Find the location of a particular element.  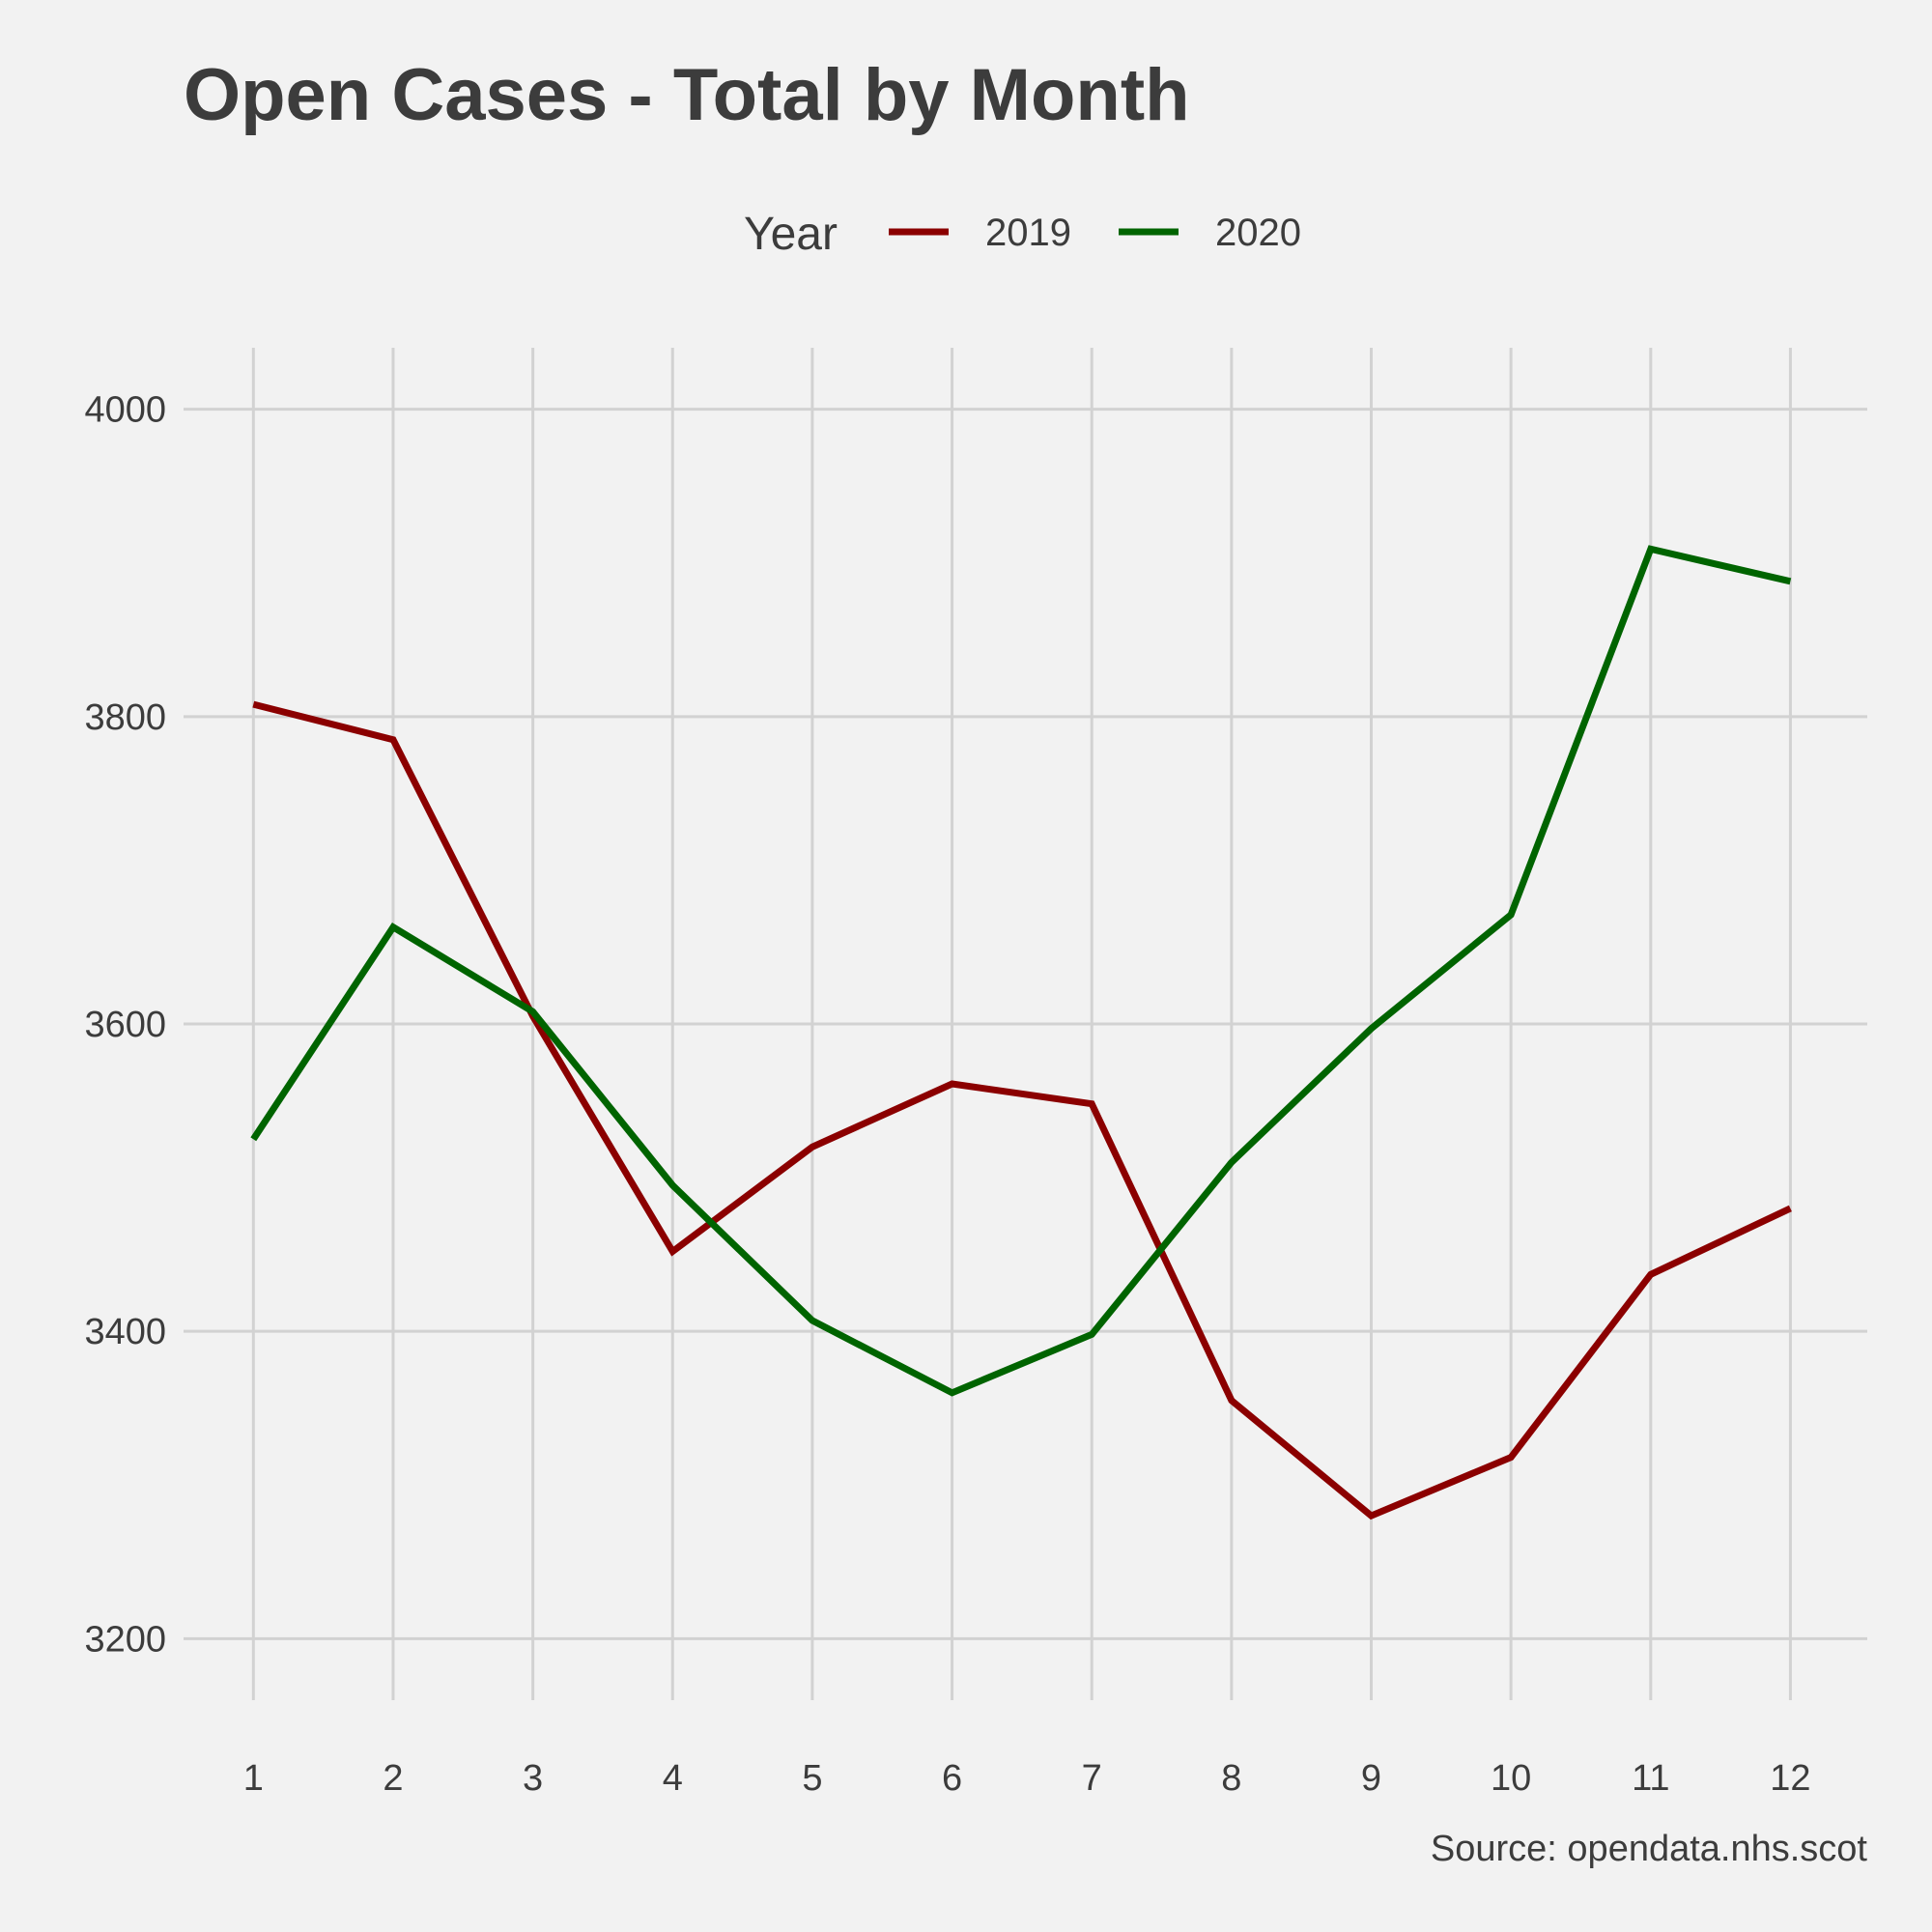

legend-label-2020: 2020 is located at coordinates (1258, 233).